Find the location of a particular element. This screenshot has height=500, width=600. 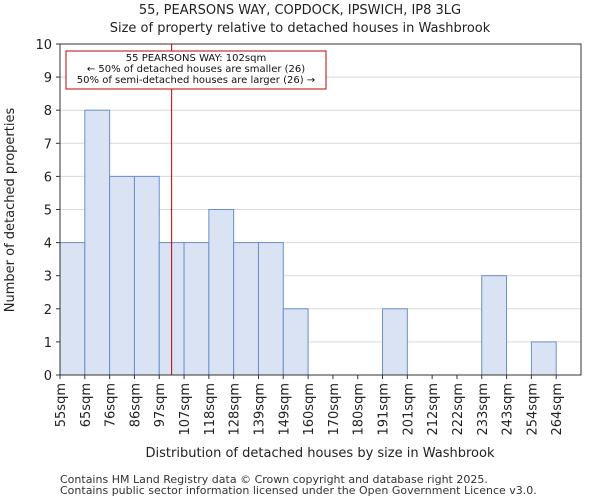

x-tick-label: 201sqm is located at coordinates (408, 409).